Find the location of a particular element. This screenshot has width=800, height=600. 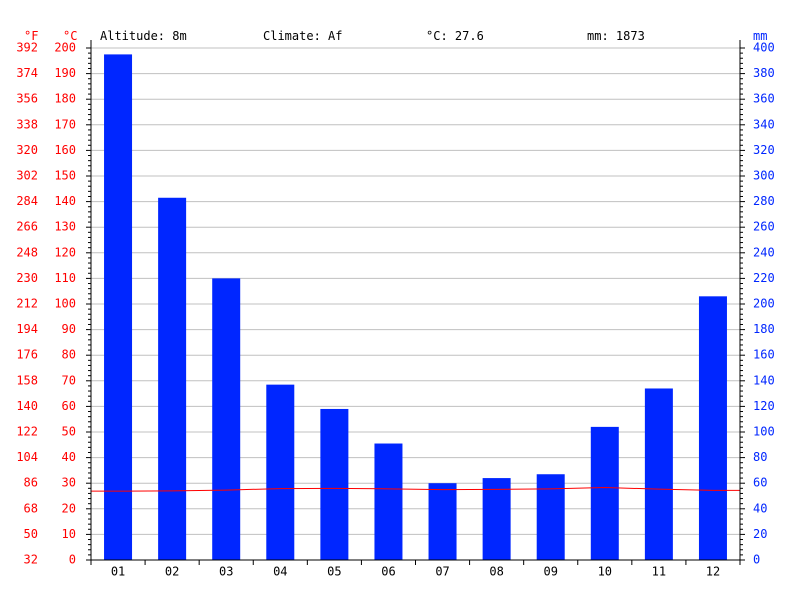

fahrenheit-tick-label: 392 is located at coordinates (27, 48).